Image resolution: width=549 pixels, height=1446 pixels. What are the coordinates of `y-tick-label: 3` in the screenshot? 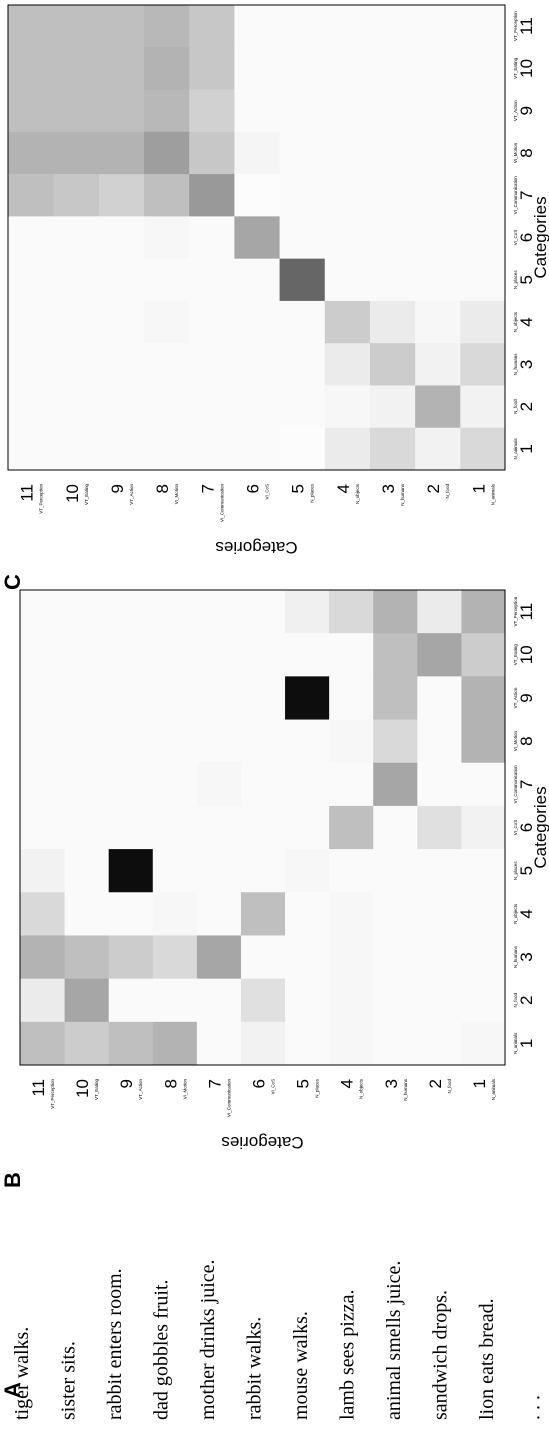 It's located at (391, 1083).